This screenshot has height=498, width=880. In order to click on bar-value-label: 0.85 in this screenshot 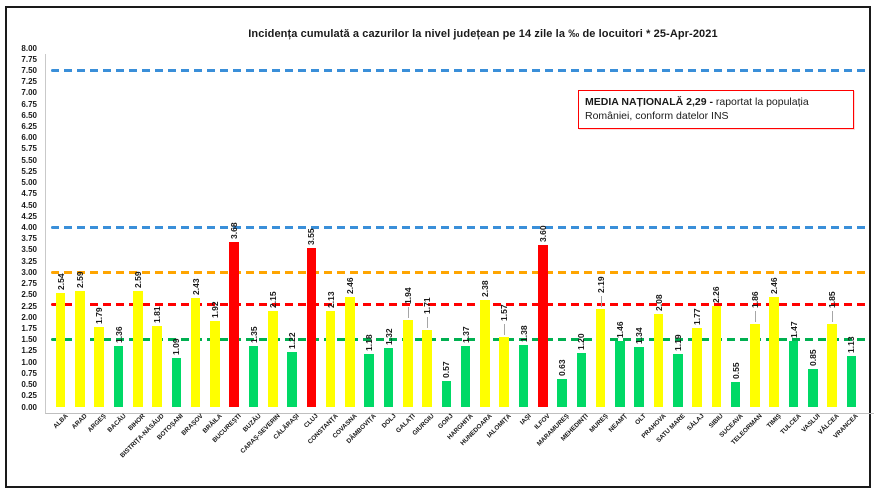, I will do `click(812, 357)`.